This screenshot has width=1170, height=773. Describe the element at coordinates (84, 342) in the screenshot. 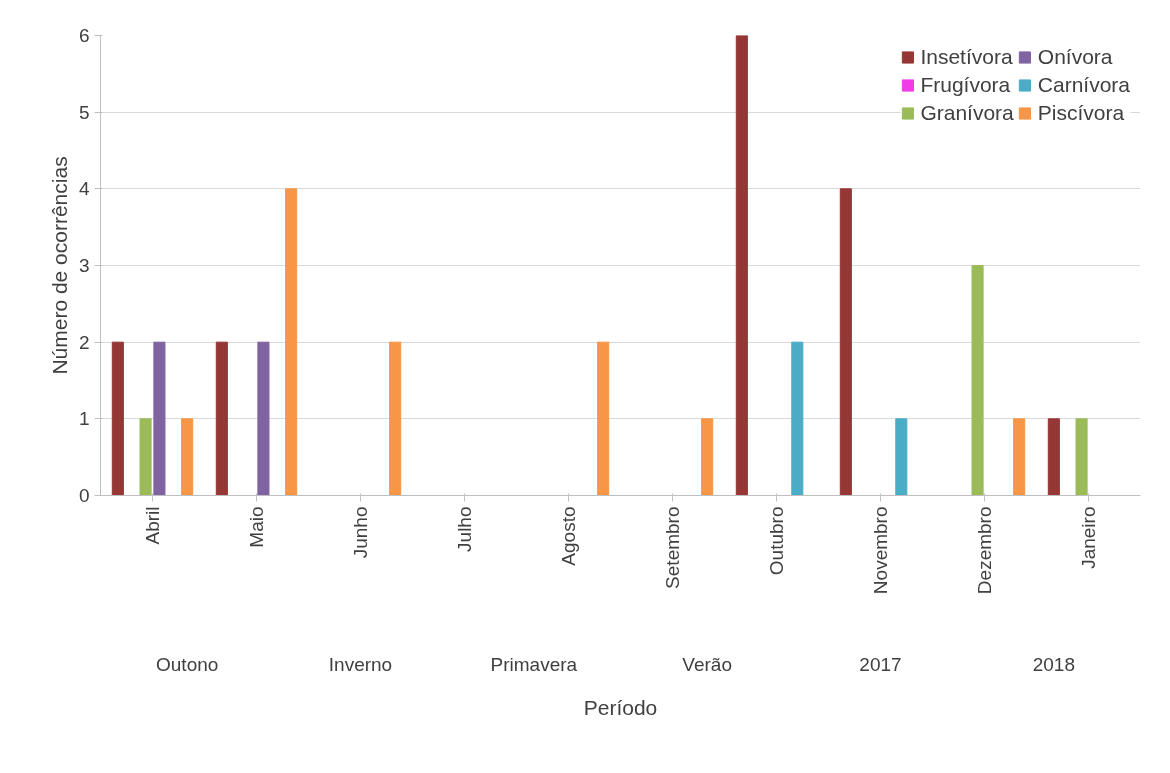

I see `y-tick-label: 2` at that location.